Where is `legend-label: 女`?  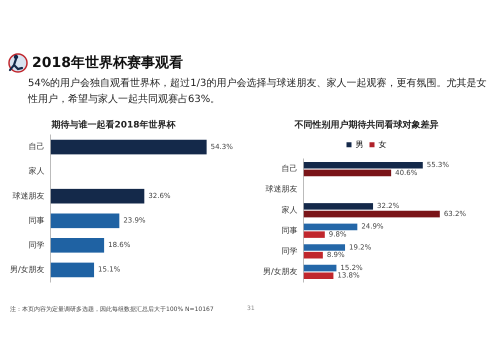 legend-label: 女 is located at coordinates (382, 144).